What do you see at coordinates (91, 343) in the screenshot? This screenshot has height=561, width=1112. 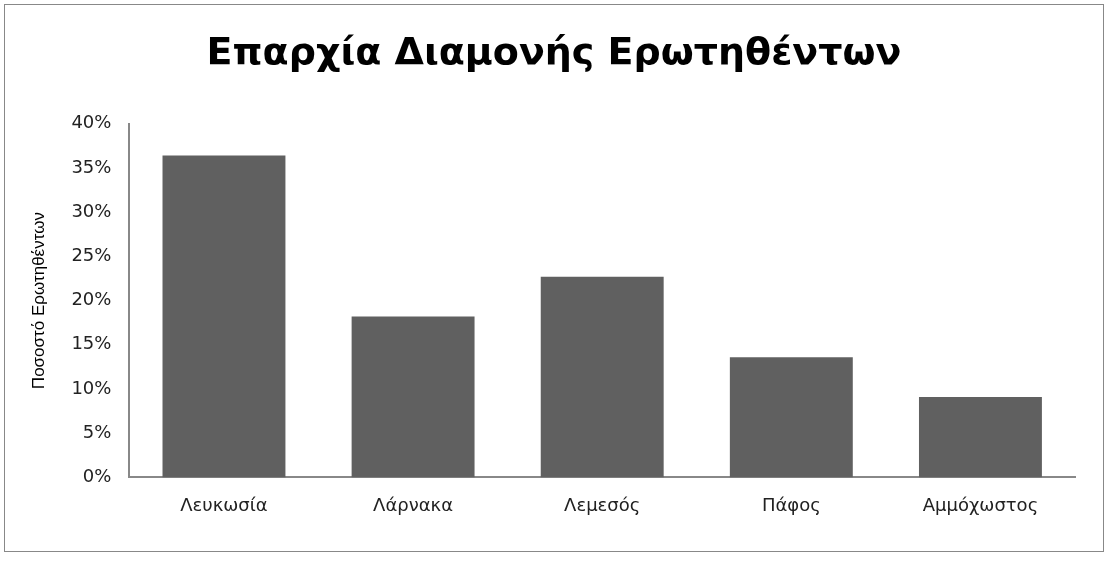 I see `y-tick-label: 15%` at bounding box center [91, 343].